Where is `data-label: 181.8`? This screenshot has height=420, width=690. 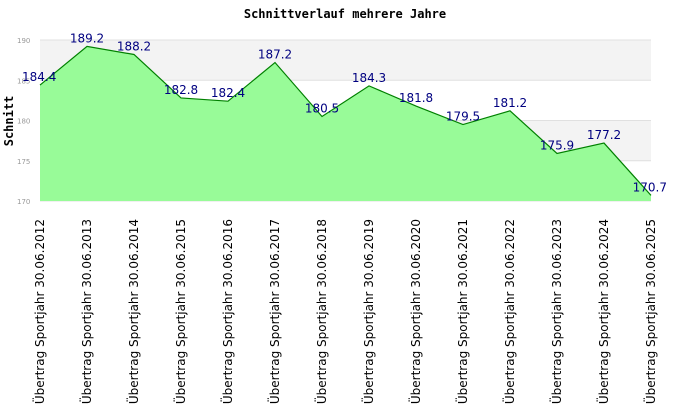 data-label: 181.8 is located at coordinates (416, 98).